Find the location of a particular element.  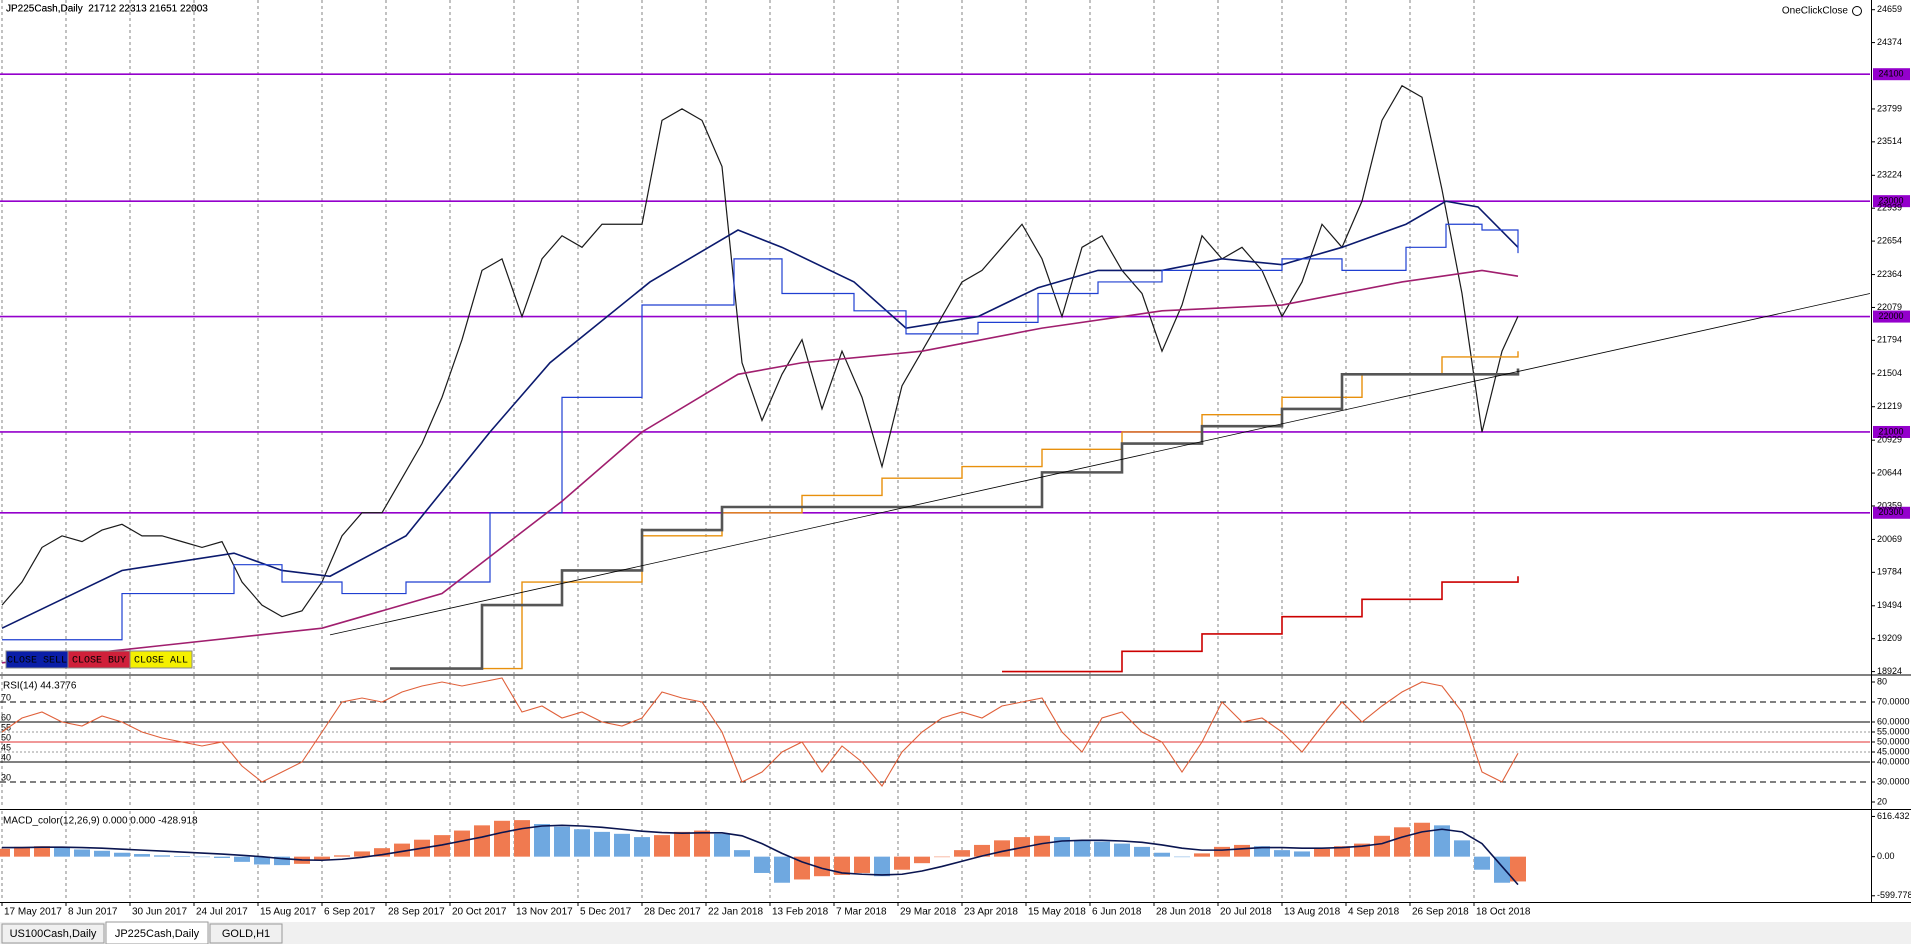

chart-tab-label: GOLD,H1 is located at coordinates (246, 934).